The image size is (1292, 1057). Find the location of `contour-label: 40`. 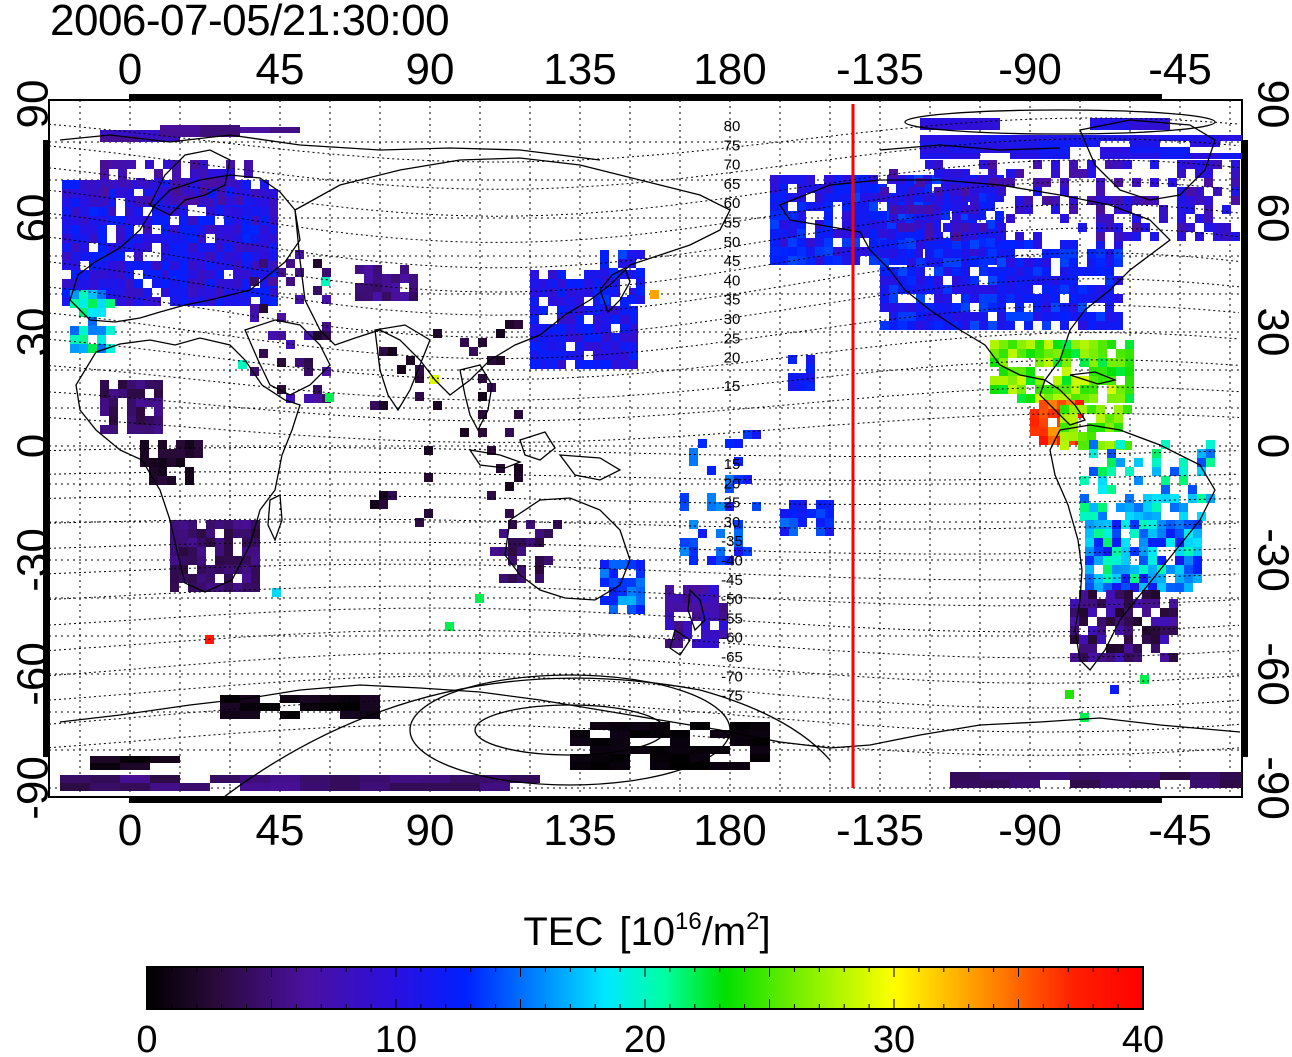

contour-label: 40 is located at coordinates (732, 280).